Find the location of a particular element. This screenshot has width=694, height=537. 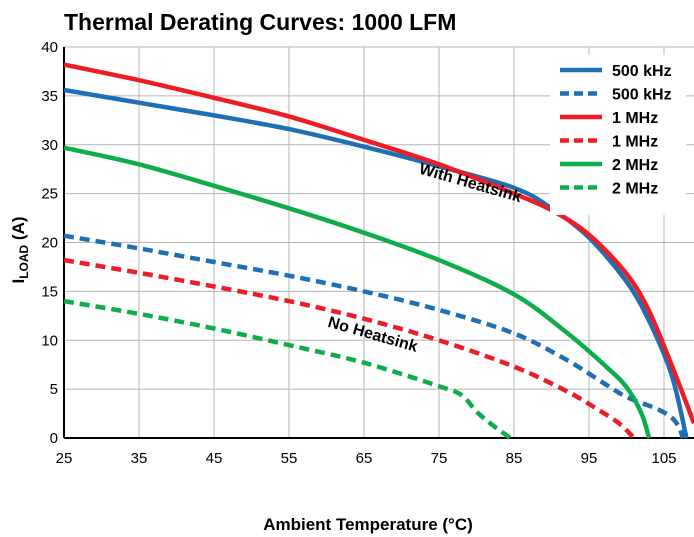

y-axis-label-unit: (A) is located at coordinates (18, 230).